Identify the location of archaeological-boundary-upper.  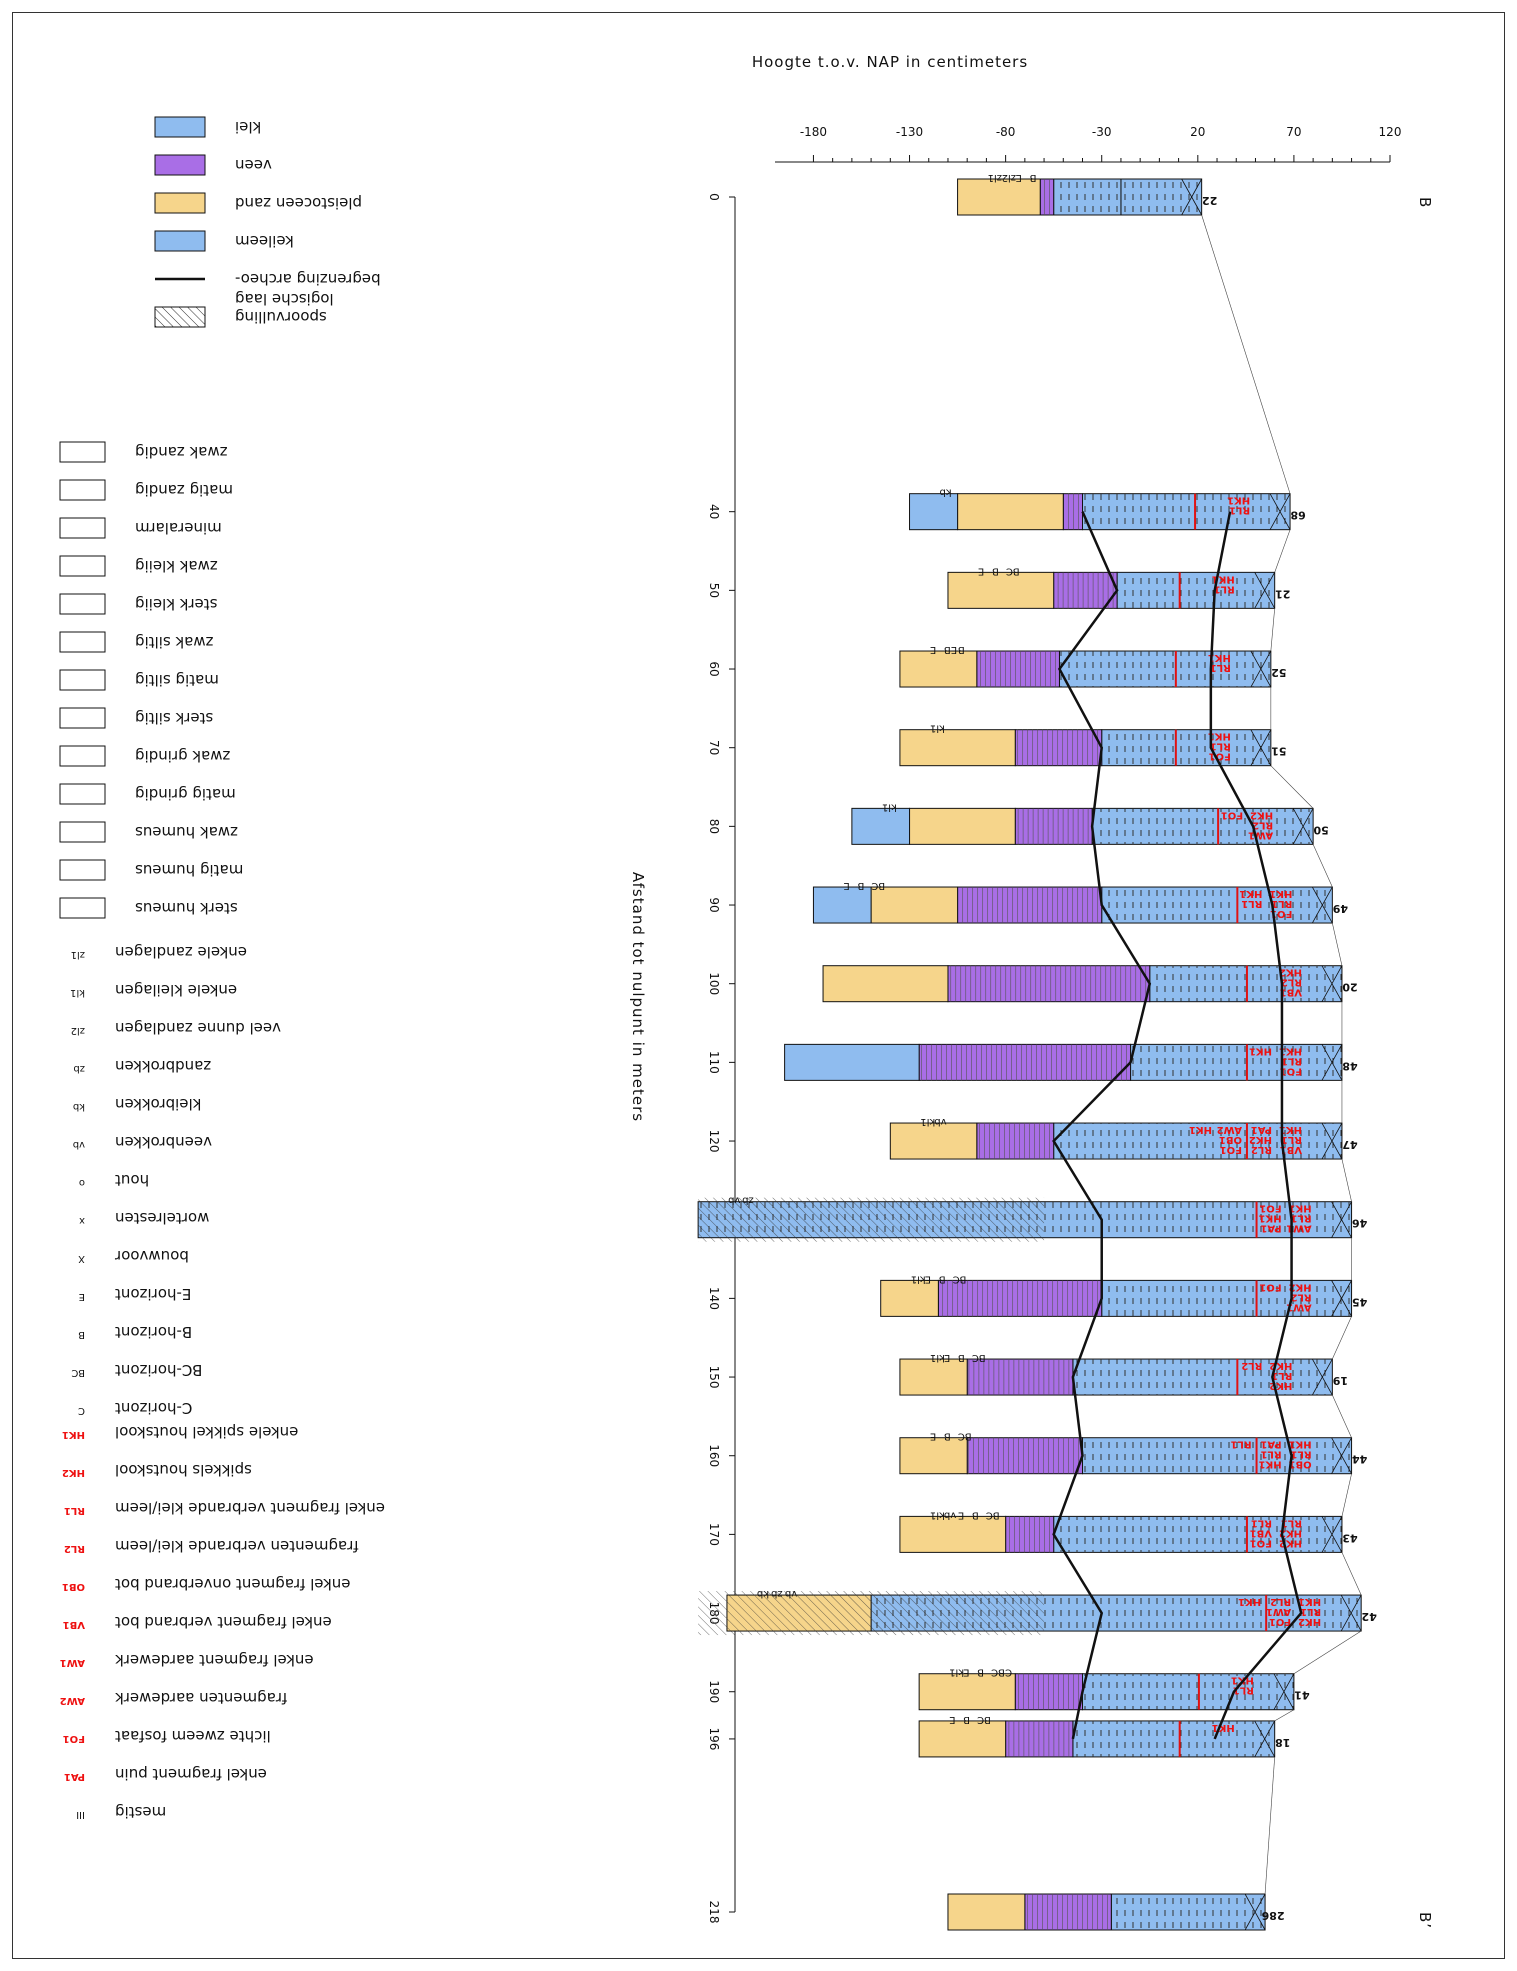
(1256, 1125).